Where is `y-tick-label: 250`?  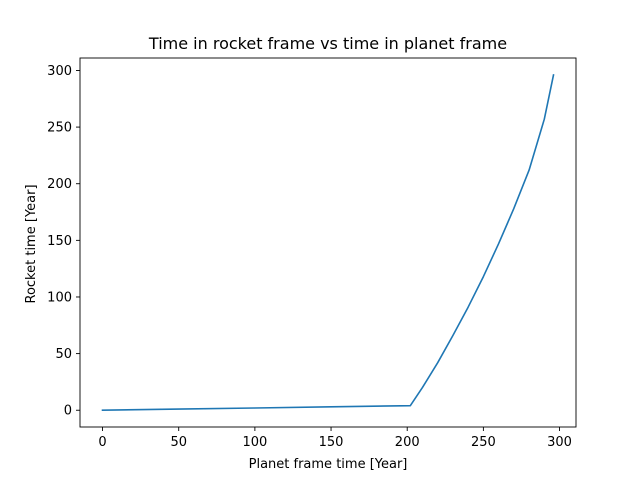 y-tick-label: 250 is located at coordinates (59, 128).